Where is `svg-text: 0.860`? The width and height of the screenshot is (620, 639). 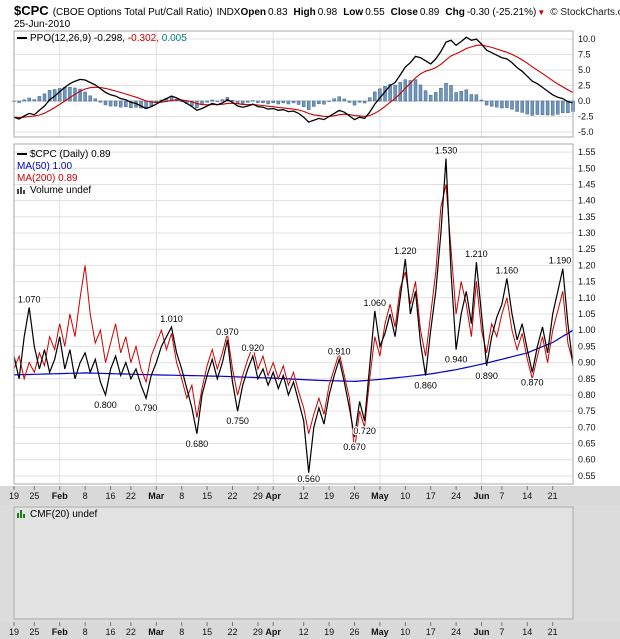
svg-text: 0.860 is located at coordinates (425, 386).